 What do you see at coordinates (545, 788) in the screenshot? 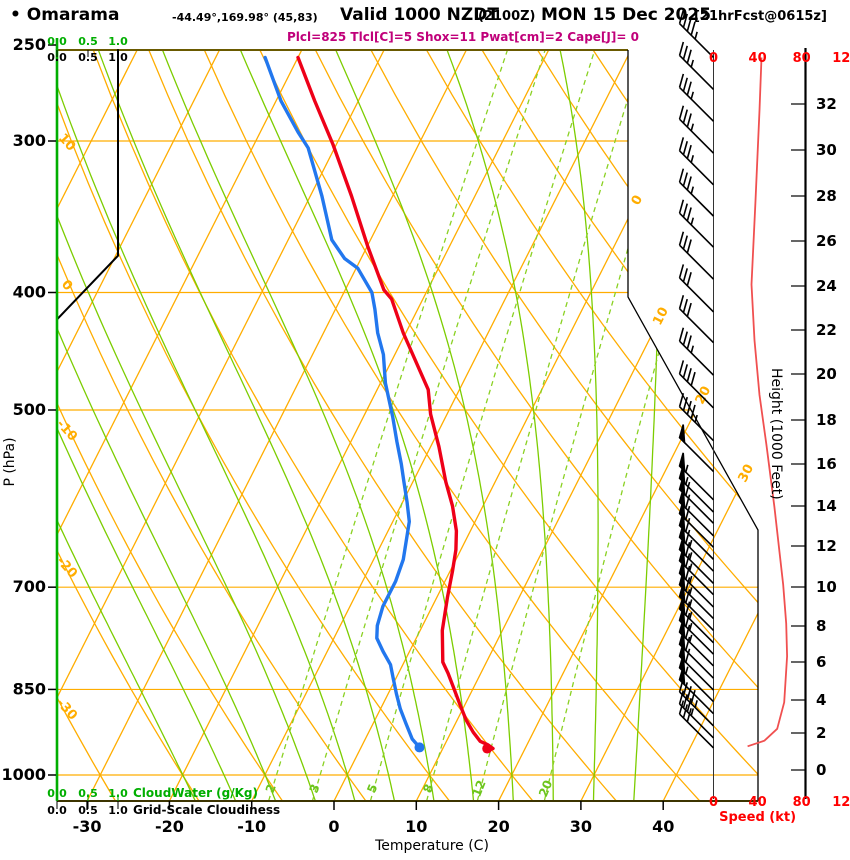
I see `mixing-ratio-label: 20` at bounding box center [545, 788].